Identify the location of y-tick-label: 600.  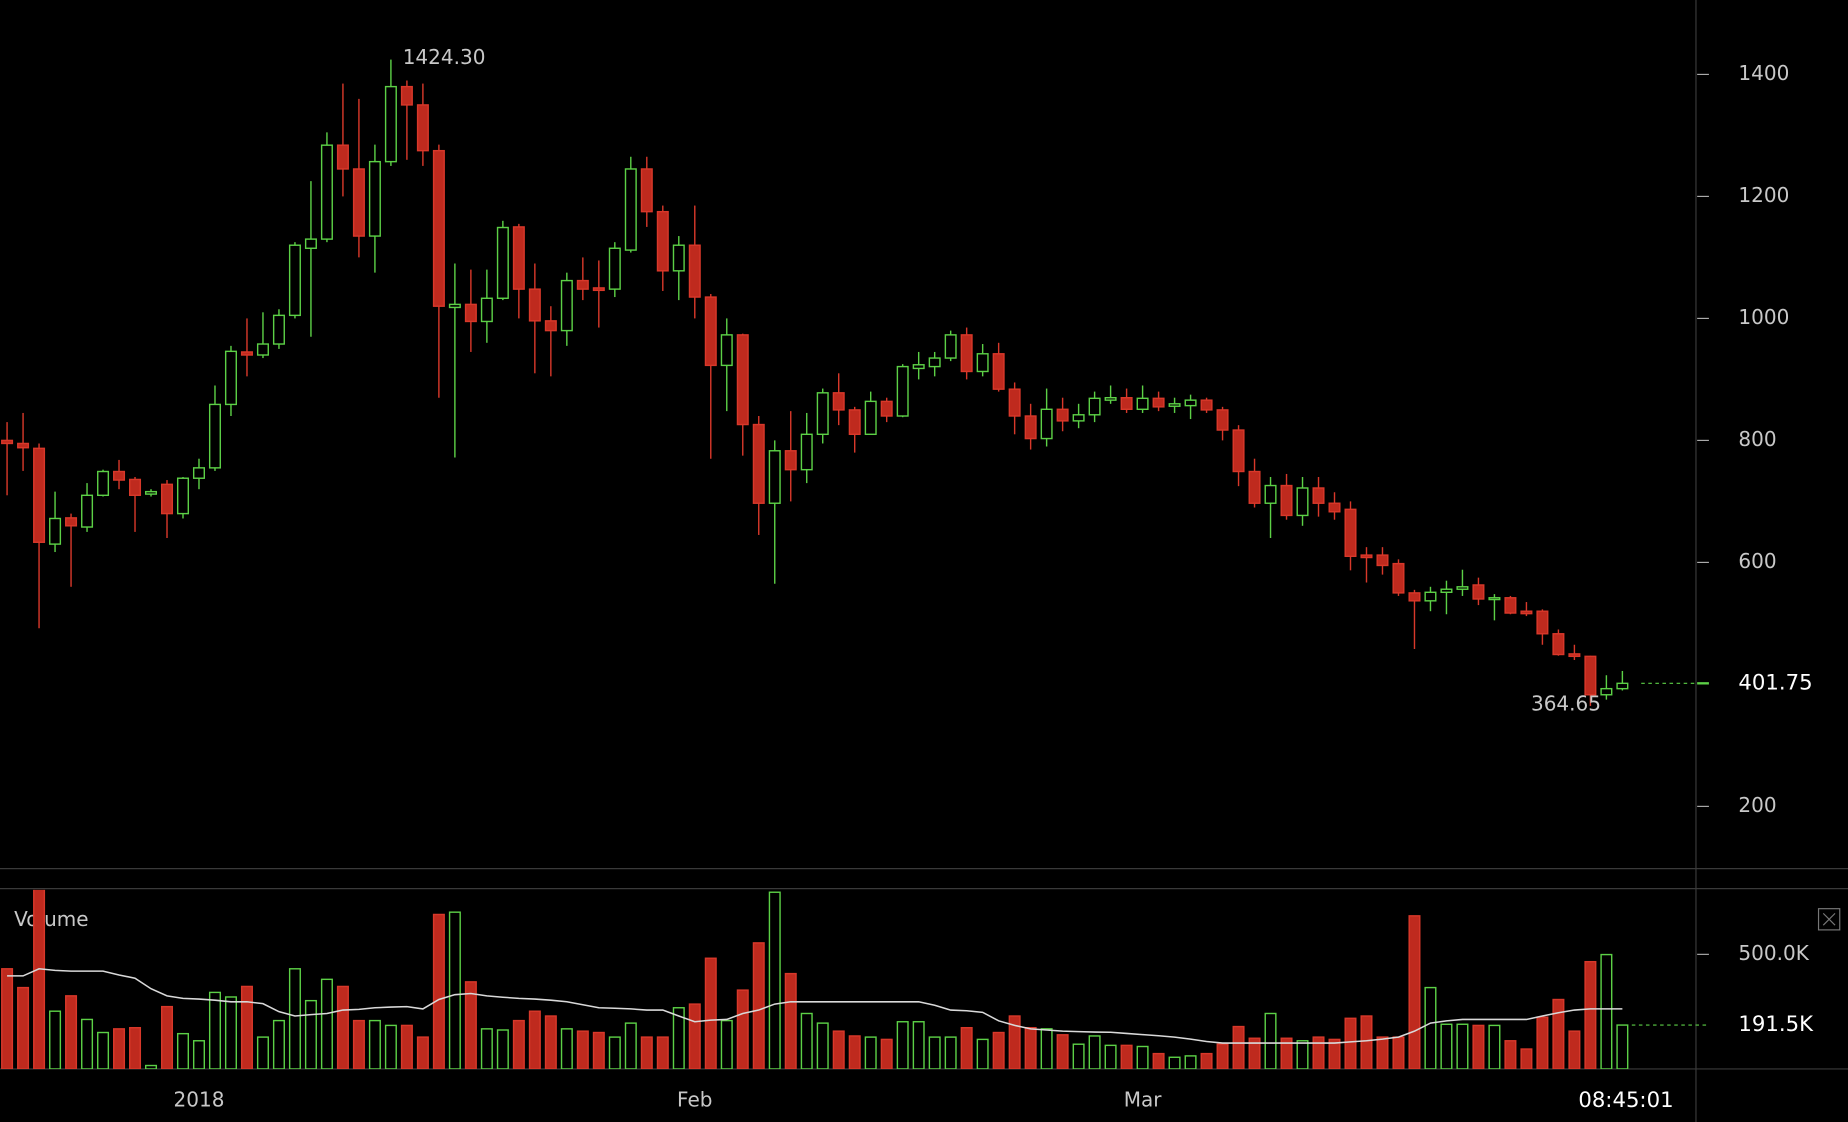
(1757, 561).